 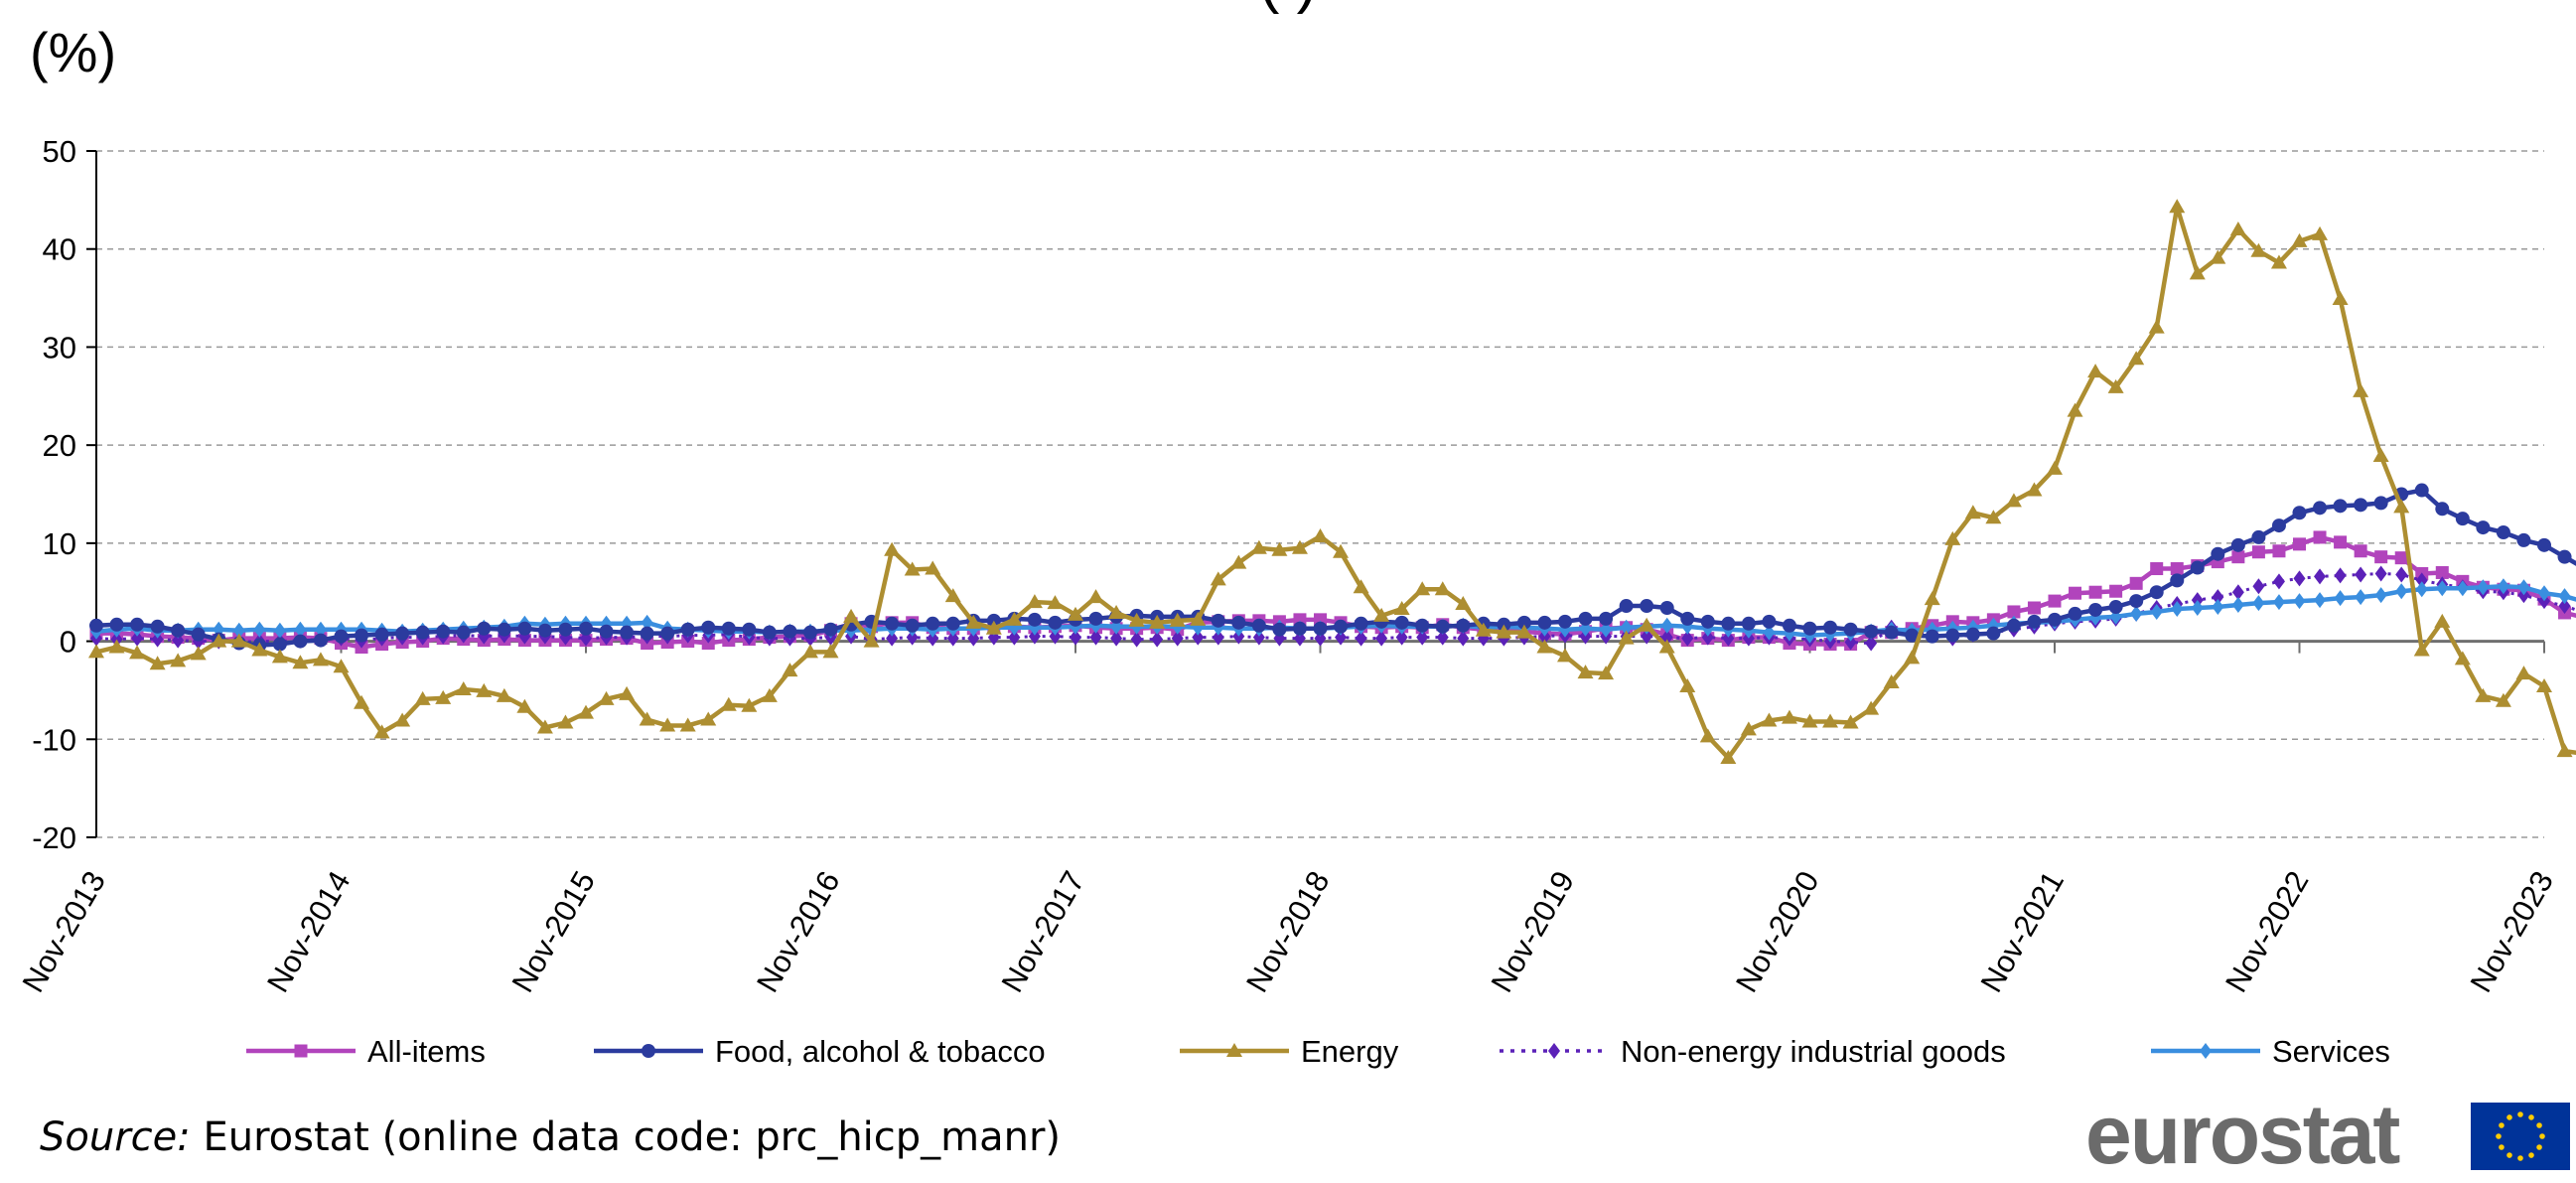 I want to click on y-tick-label-4: 20, so click(x=60, y=445).